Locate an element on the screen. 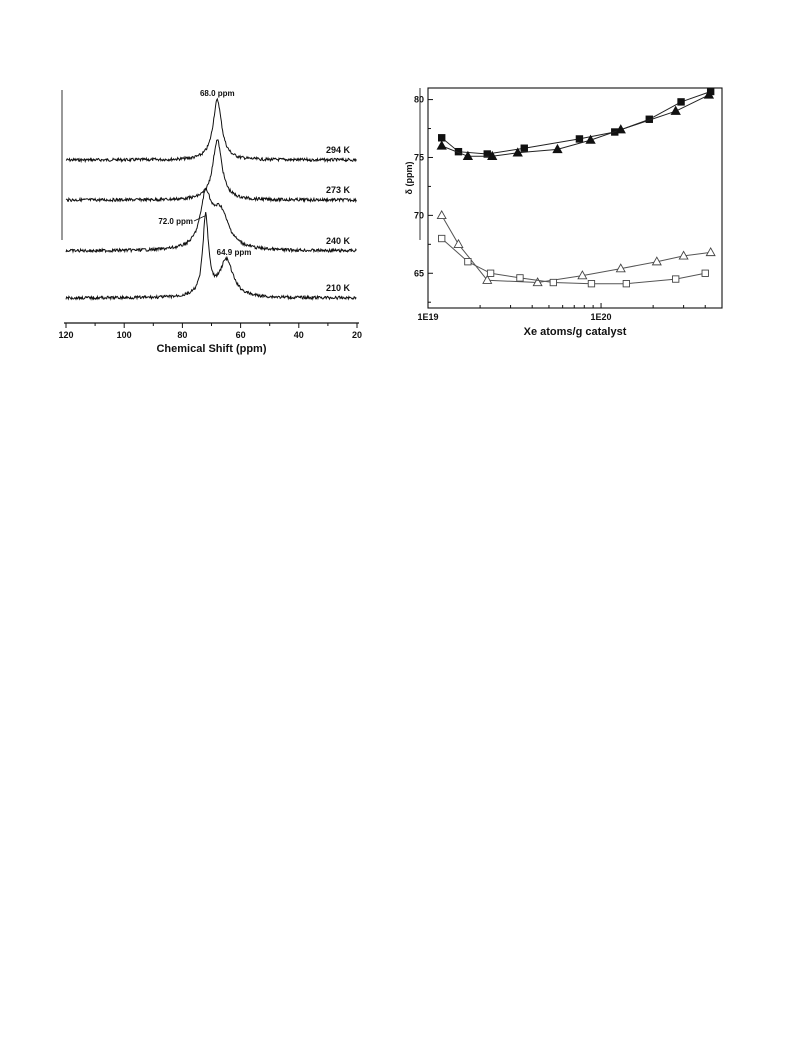 The image size is (793, 1057). annotation-leader-line is located at coordinates (199, 218).